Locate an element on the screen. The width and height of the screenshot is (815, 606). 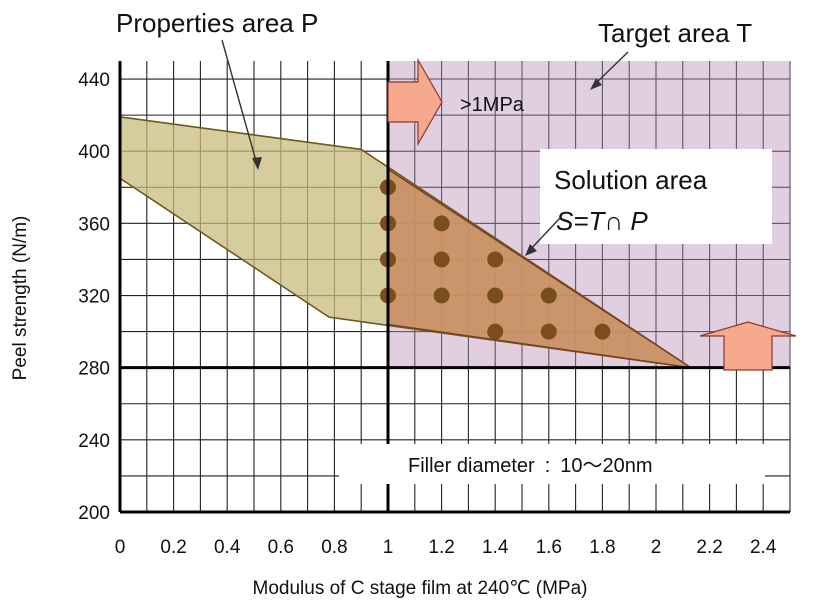
arrow-up-icon is located at coordinates (748, 346).